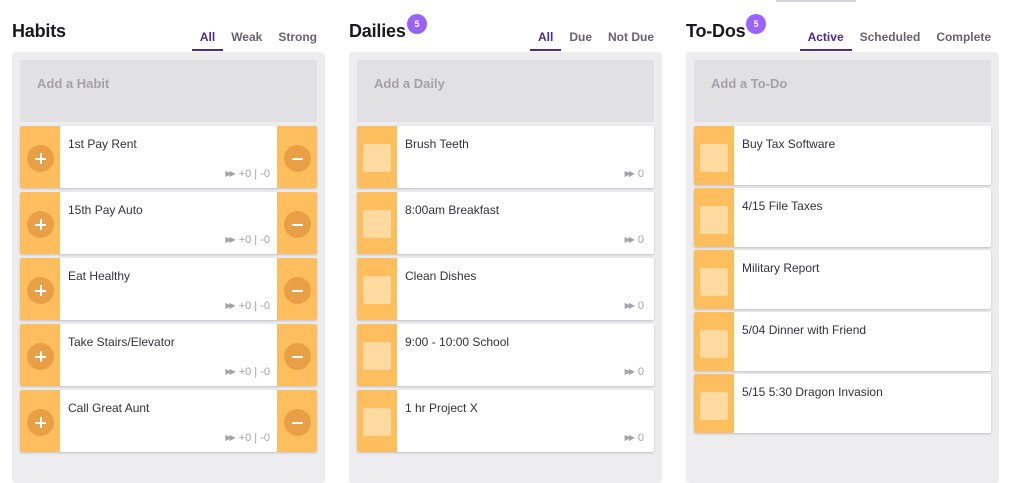 The height and width of the screenshot is (483, 1022). What do you see at coordinates (39, 31) in the screenshot?
I see `habits-title: Habits` at bounding box center [39, 31].